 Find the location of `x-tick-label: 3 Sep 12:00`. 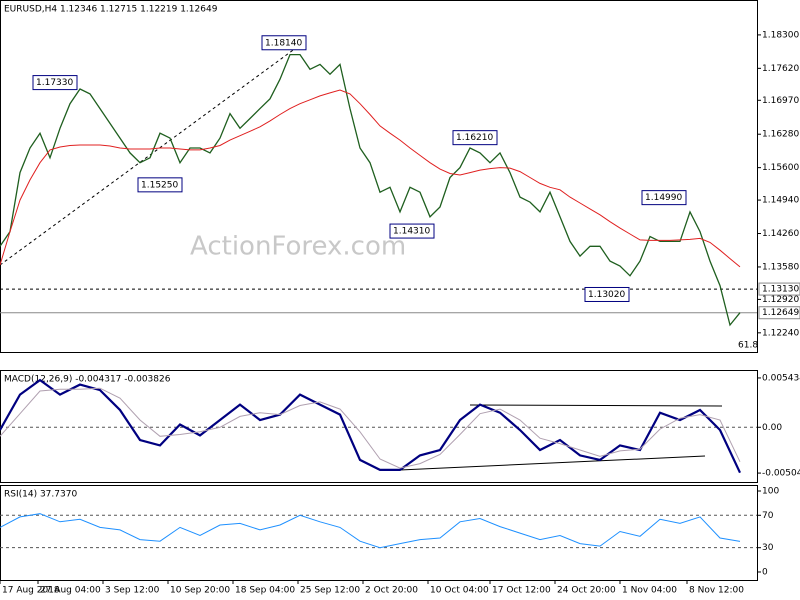

x-tick-label: 3 Sep 12:00 is located at coordinates (132, 591).